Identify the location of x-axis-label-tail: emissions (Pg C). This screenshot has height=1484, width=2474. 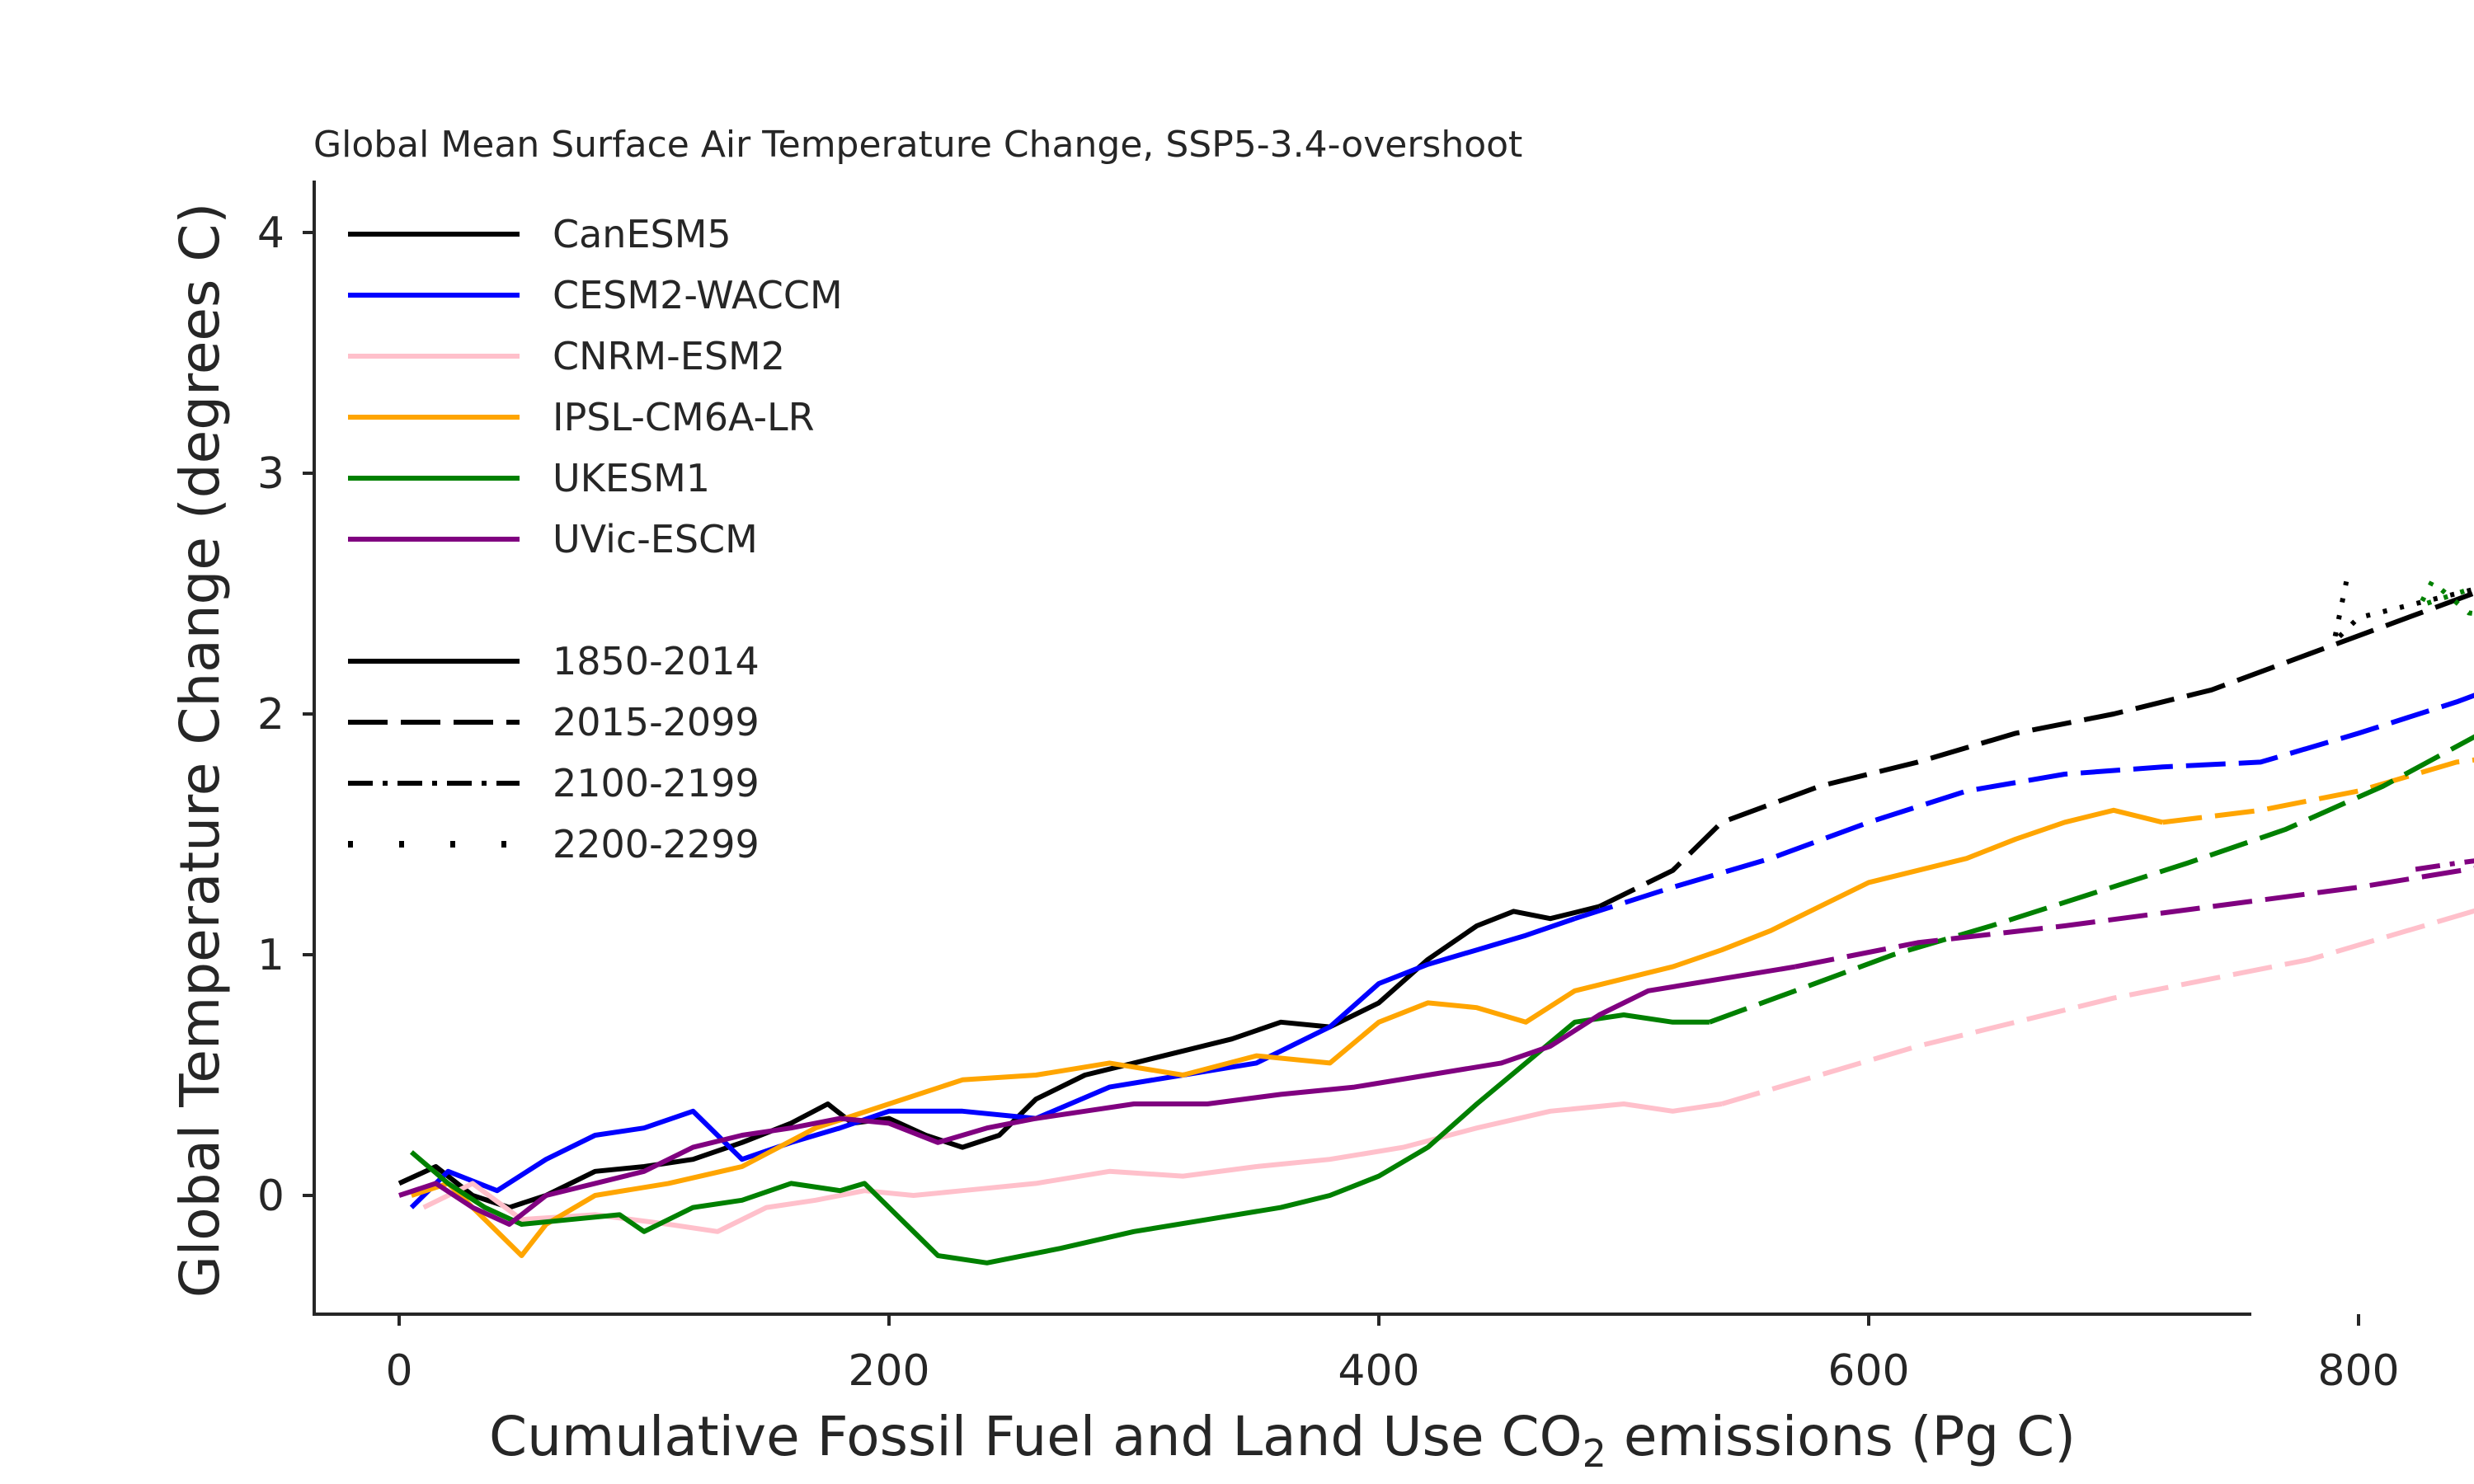
(1841, 1436).